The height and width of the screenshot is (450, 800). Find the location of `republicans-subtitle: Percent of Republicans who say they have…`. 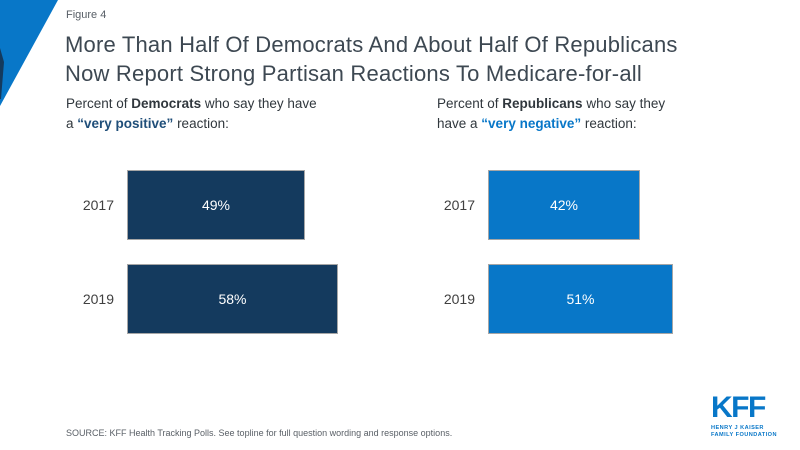

republicans-subtitle: Percent of Republicans who say they have… is located at coordinates (565, 113).